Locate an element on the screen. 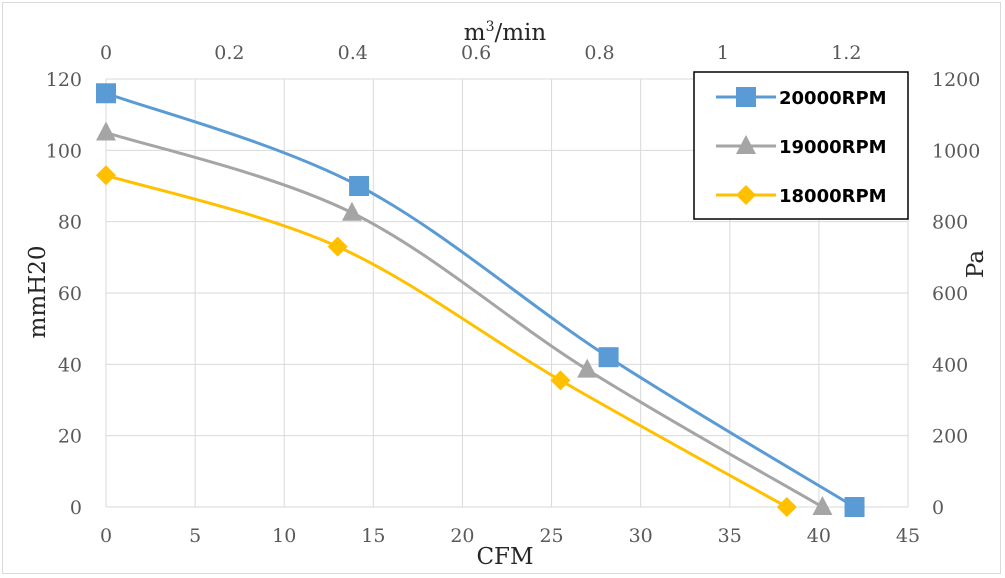 The width and height of the screenshot is (1005, 578). y2-tick-label: 200 is located at coordinates (950, 437).